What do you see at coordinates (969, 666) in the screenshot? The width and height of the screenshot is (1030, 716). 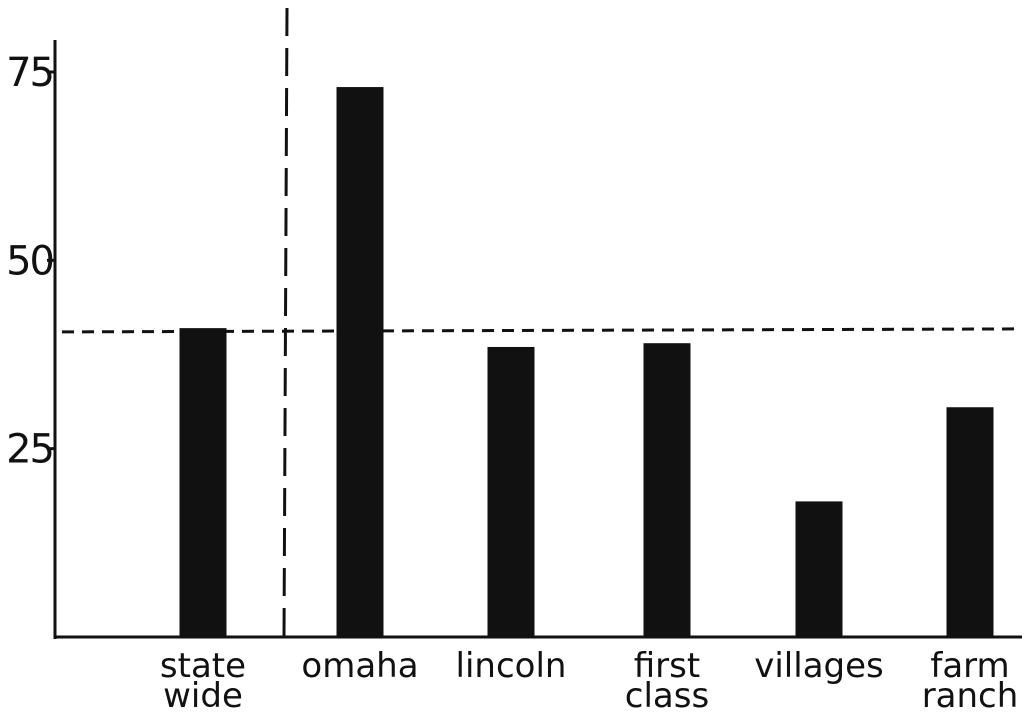 I see `category-label: farm` at bounding box center [969, 666].